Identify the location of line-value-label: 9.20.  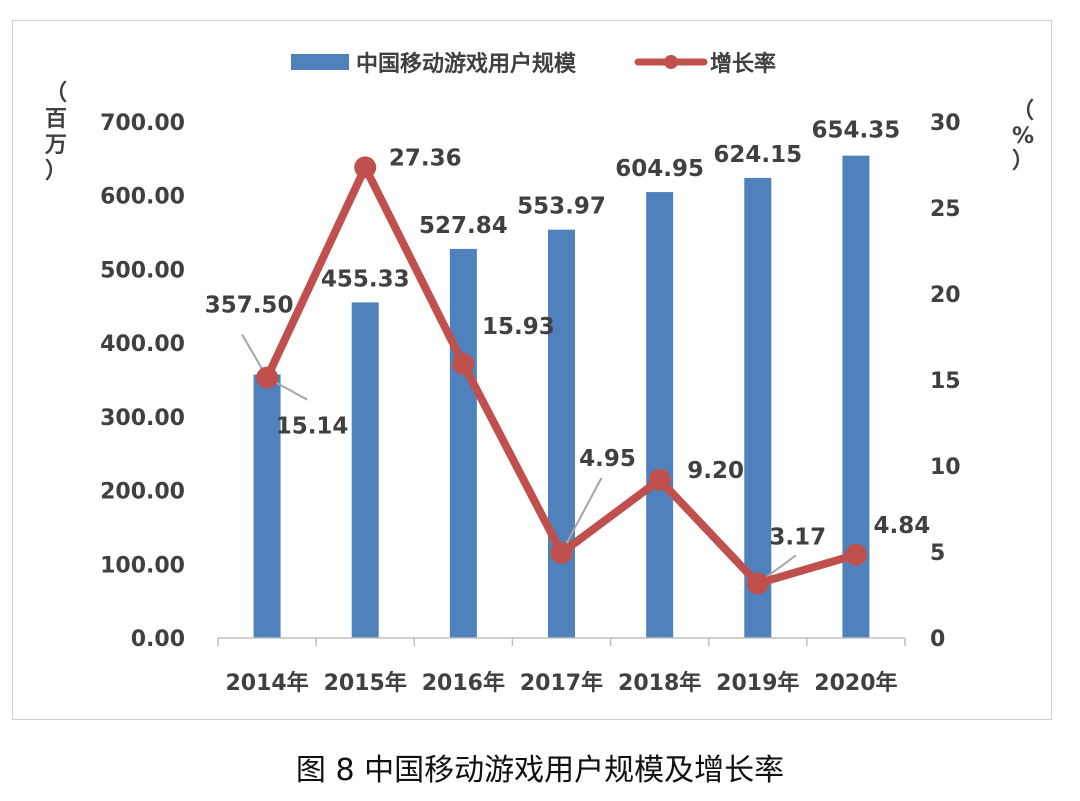
(715, 471).